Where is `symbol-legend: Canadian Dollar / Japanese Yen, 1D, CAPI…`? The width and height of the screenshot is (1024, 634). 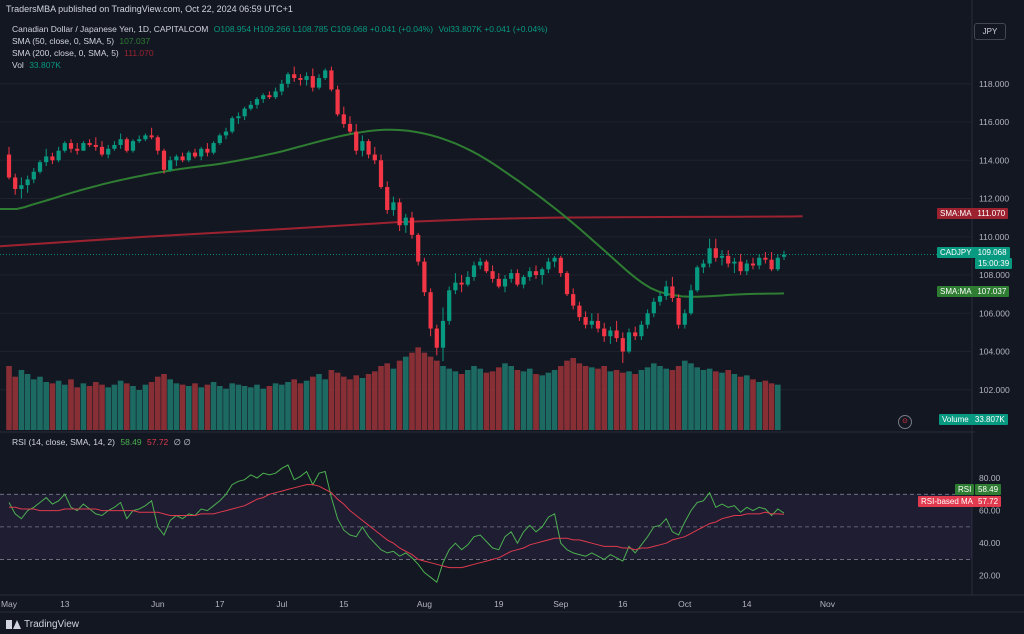
symbol-legend: Canadian Dollar / Japanese Yen, 1D, CAPI… is located at coordinates (280, 29).